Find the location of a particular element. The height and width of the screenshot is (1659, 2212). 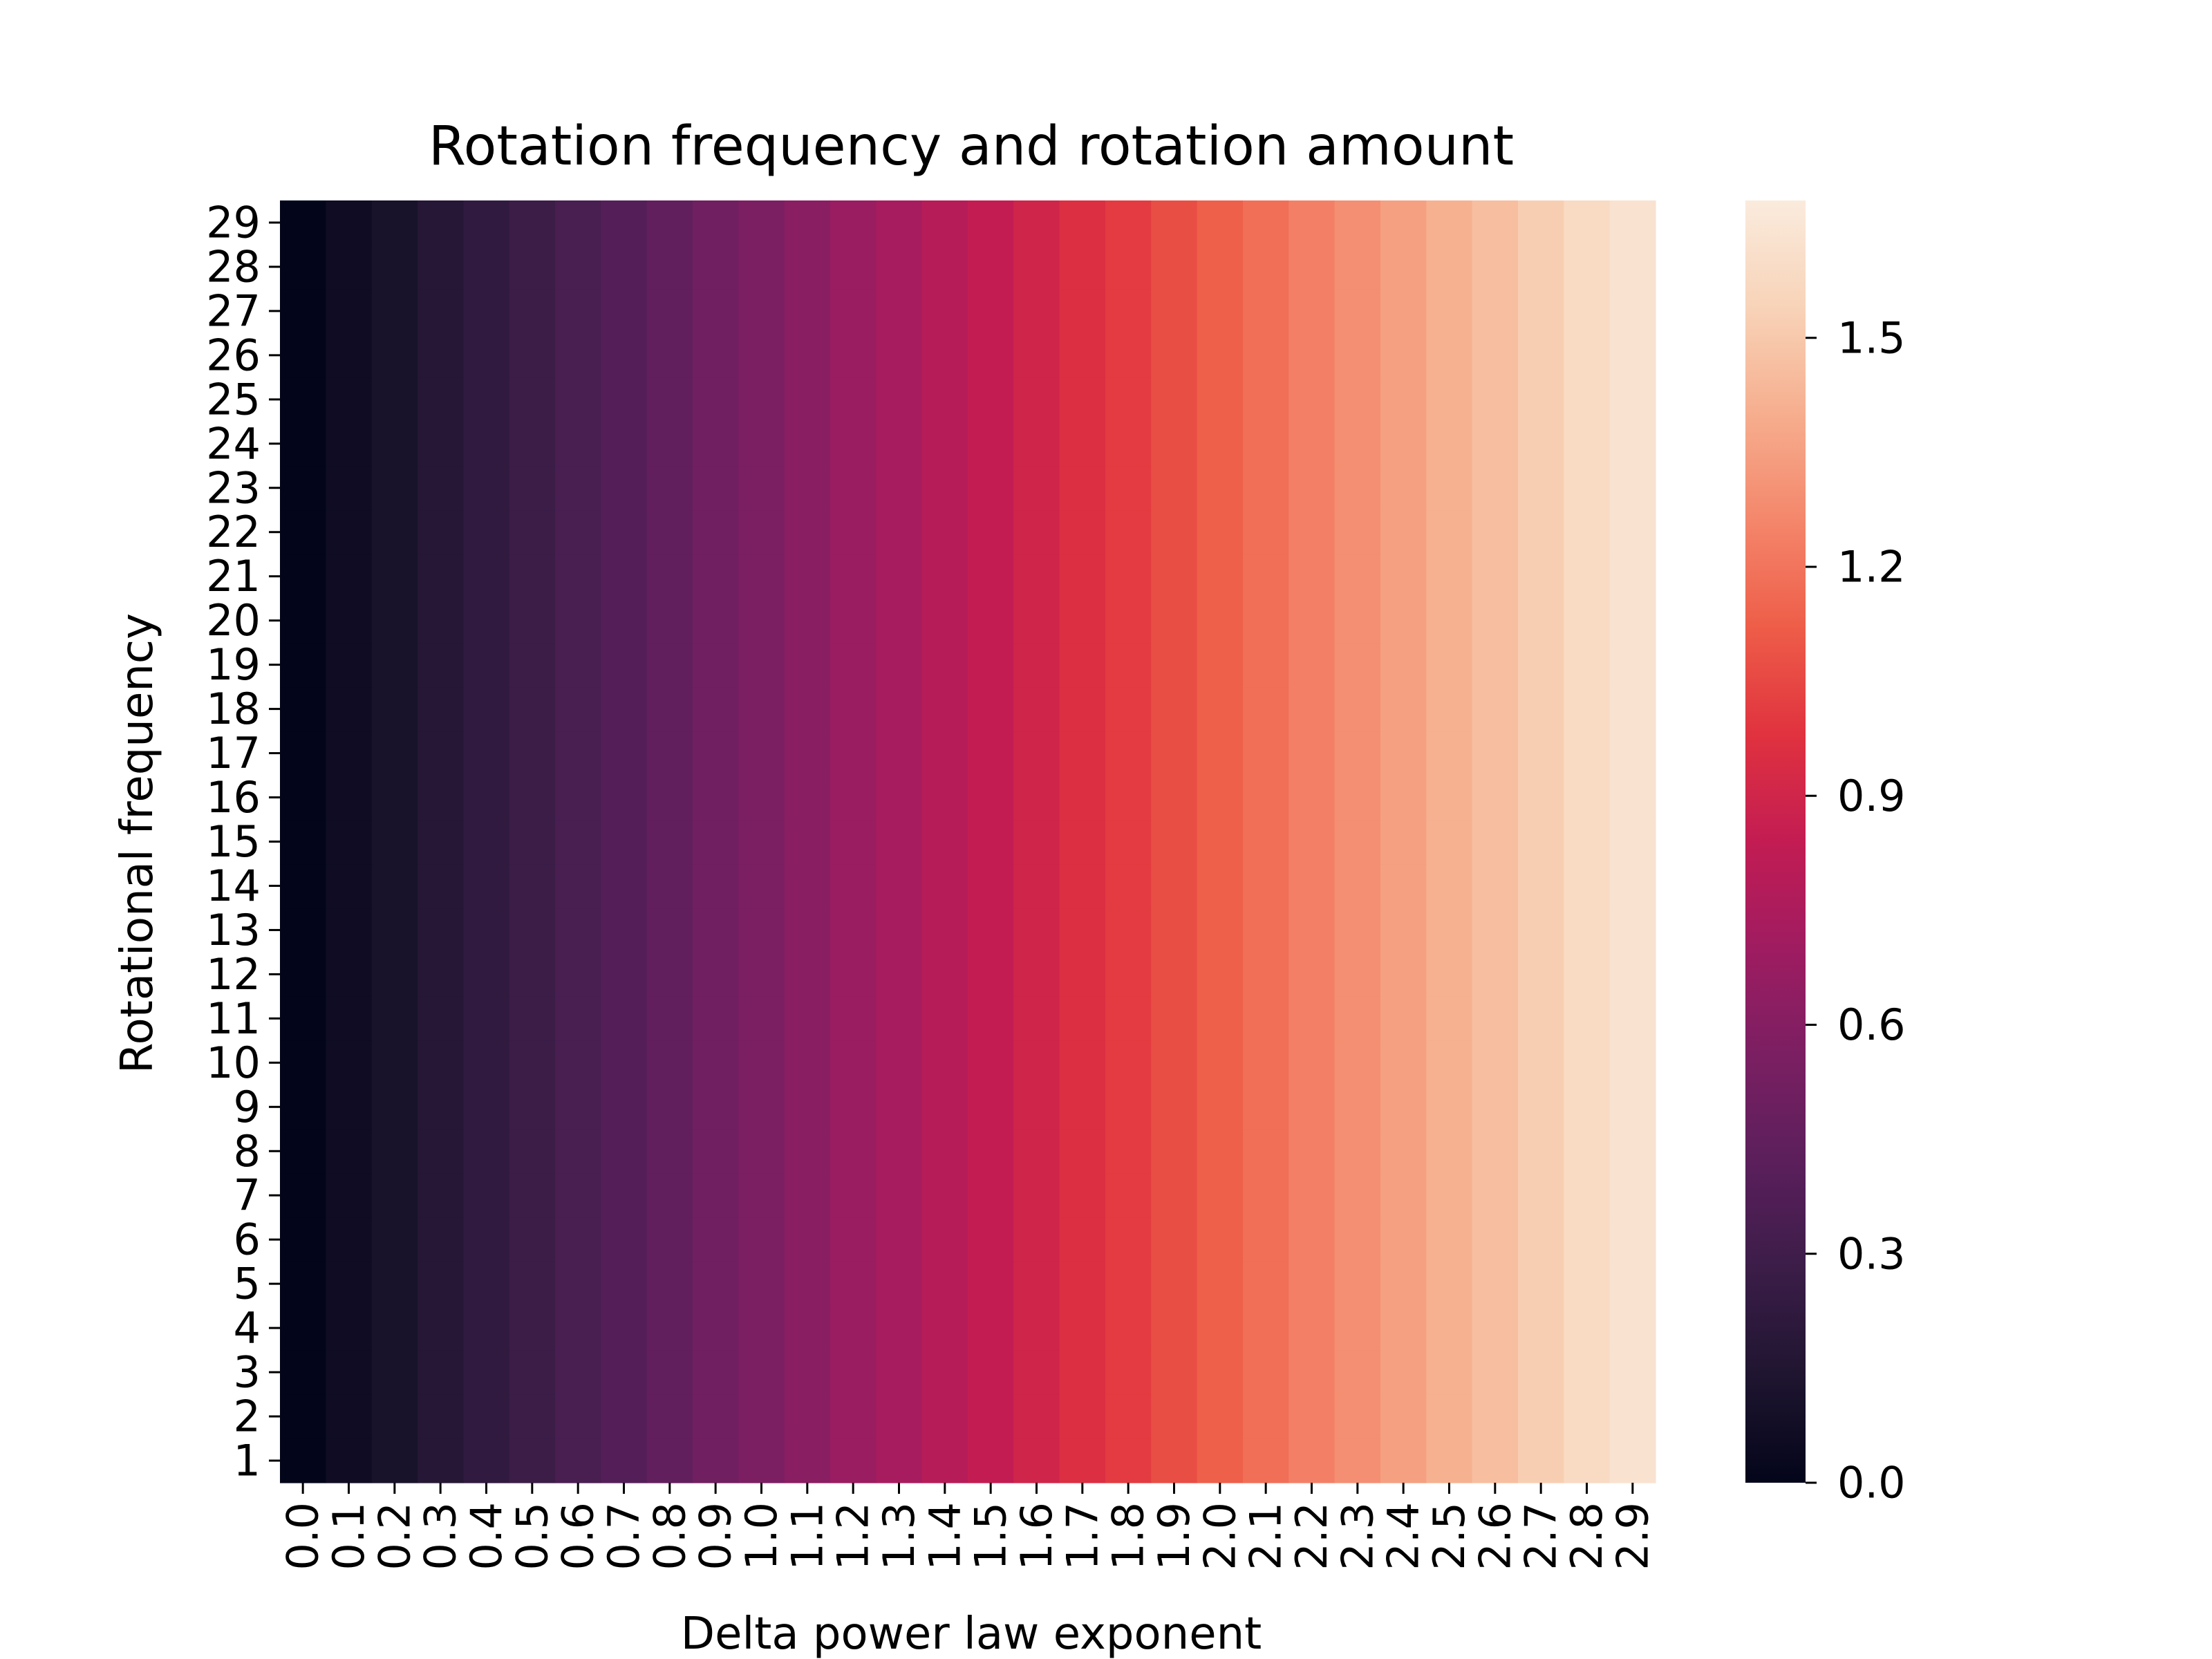

x-tick-label: 1.3 is located at coordinates (899, 1536).